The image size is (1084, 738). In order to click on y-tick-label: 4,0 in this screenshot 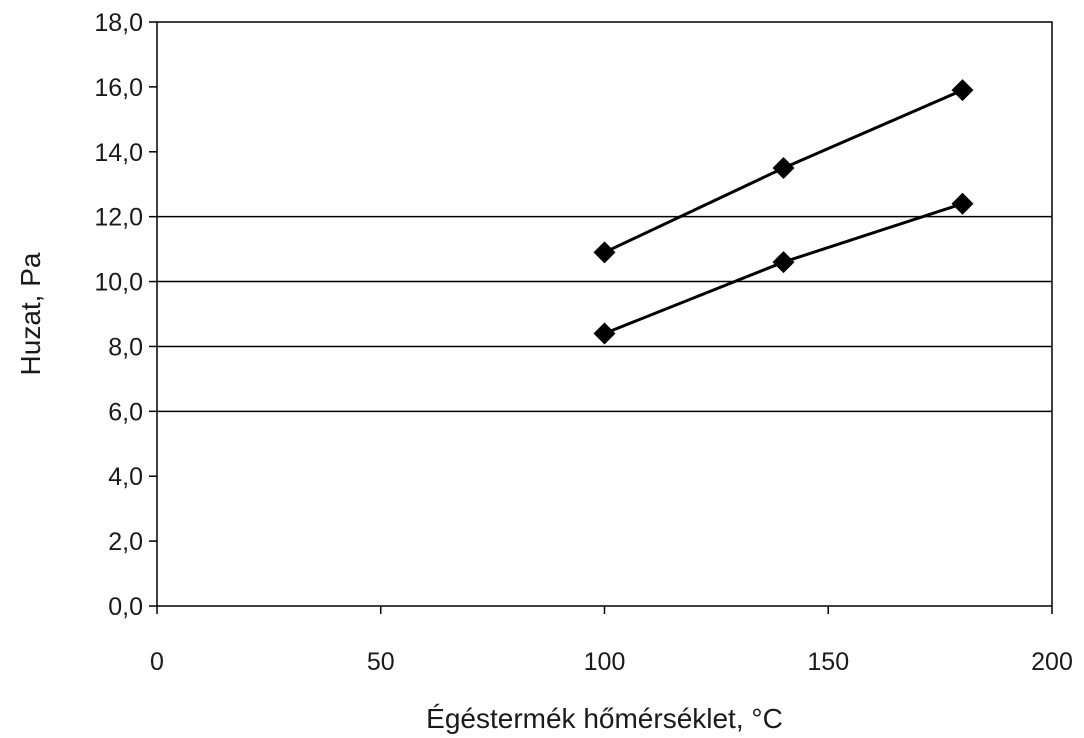, I will do `click(125, 477)`.